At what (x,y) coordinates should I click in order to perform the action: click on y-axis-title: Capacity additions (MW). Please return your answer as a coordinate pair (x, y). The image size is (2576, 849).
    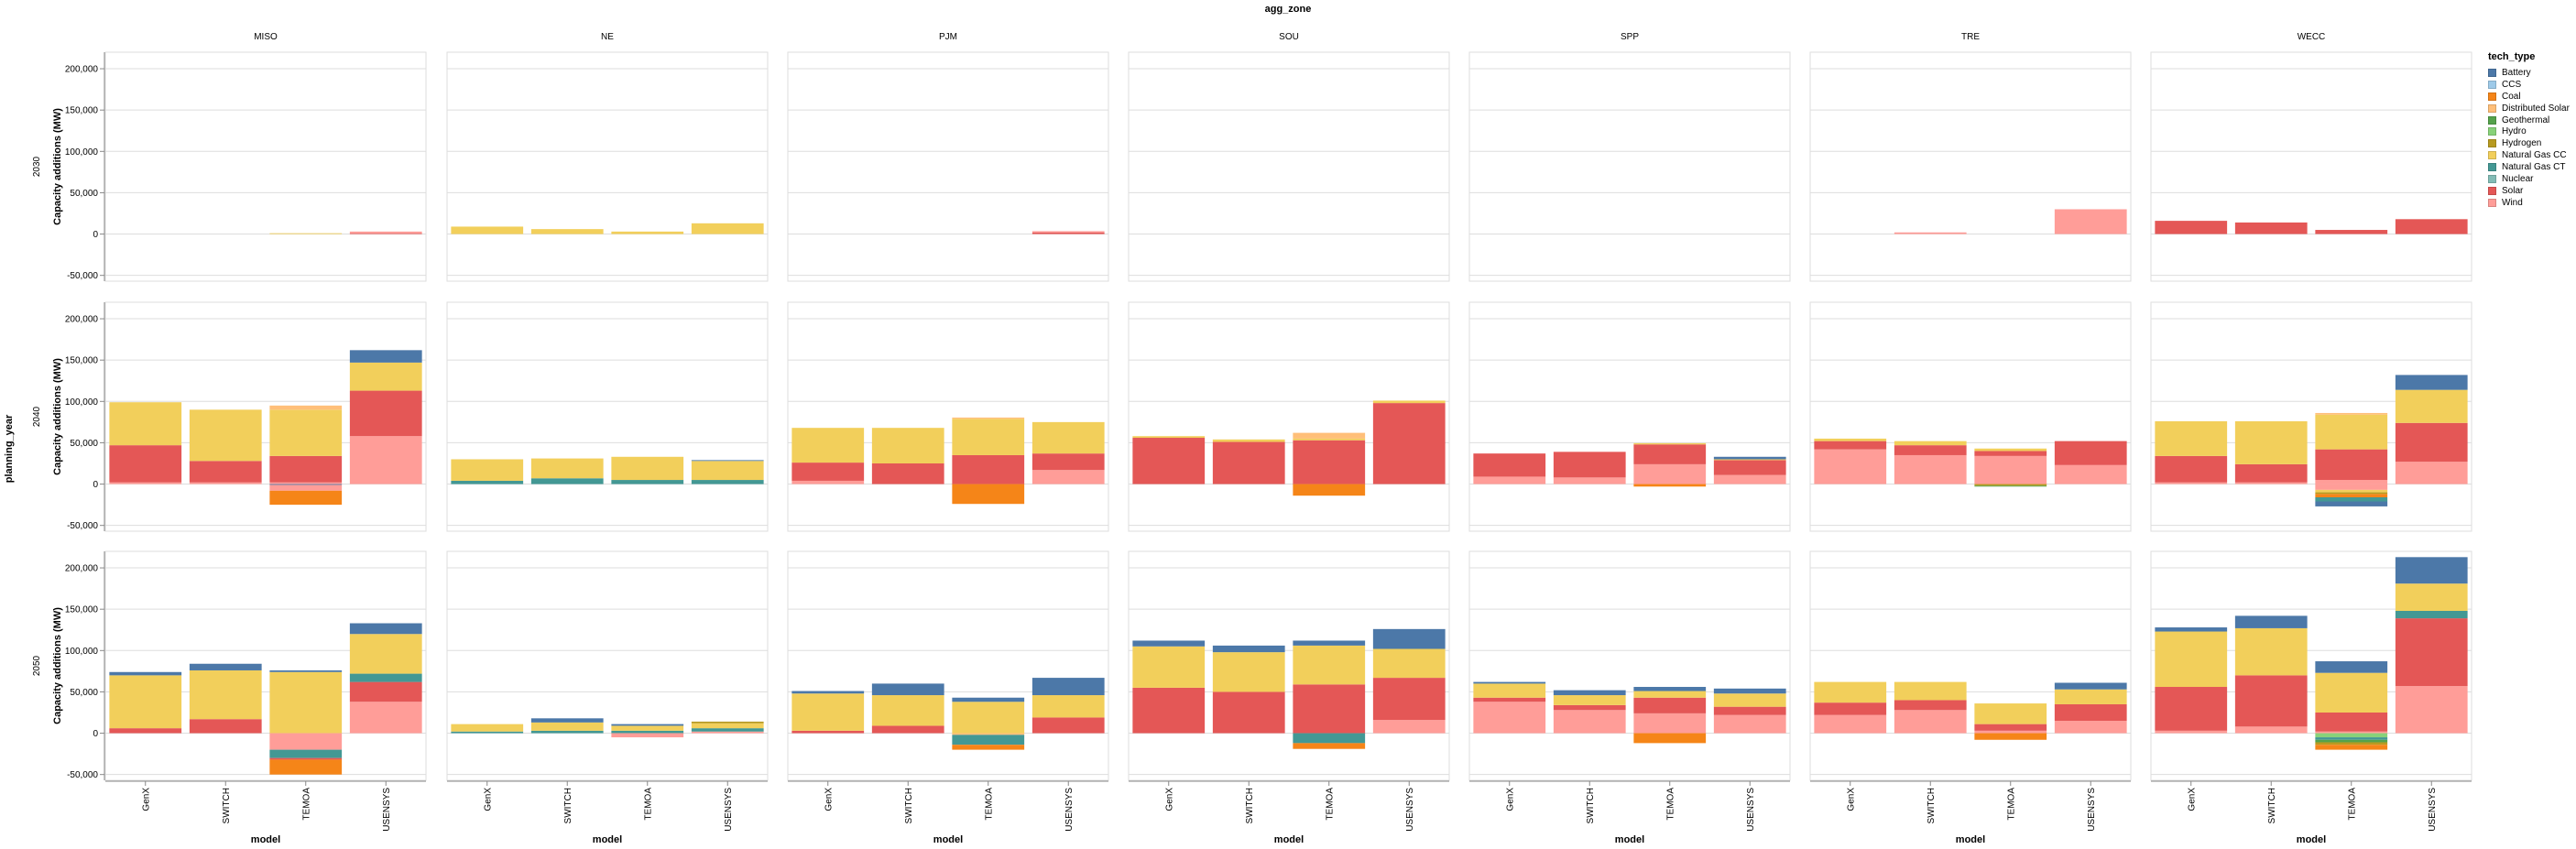
    Looking at the image, I should click on (58, 416).